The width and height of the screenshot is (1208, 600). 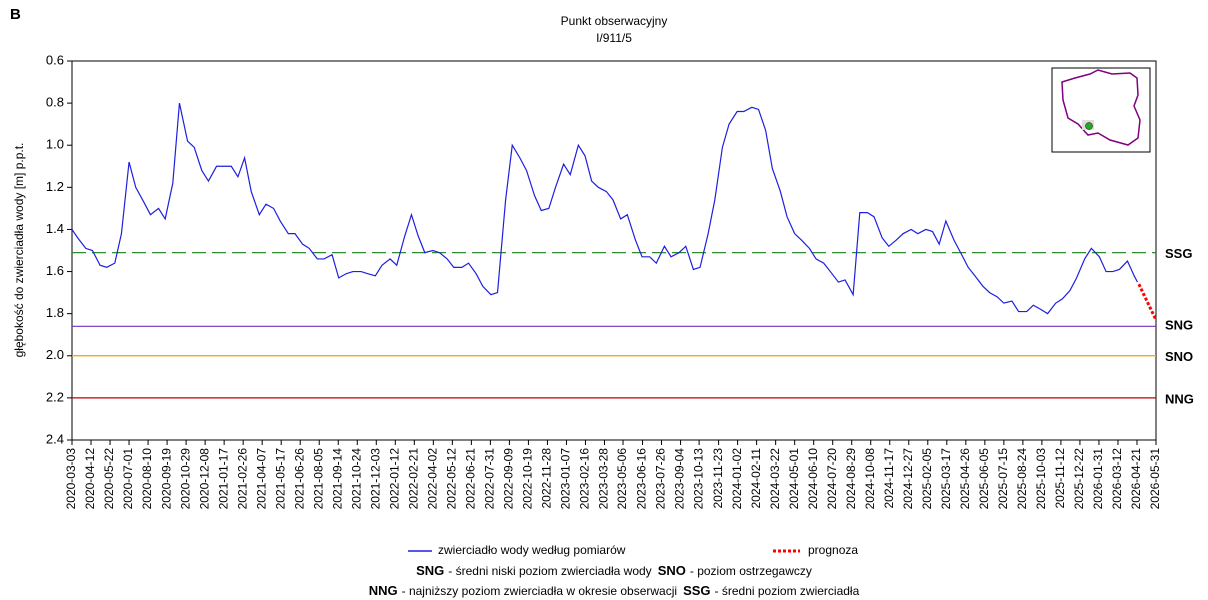 What do you see at coordinates (614, 38) in the screenshot?
I see `chart-subtitle: I/911/5` at bounding box center [614, 38].